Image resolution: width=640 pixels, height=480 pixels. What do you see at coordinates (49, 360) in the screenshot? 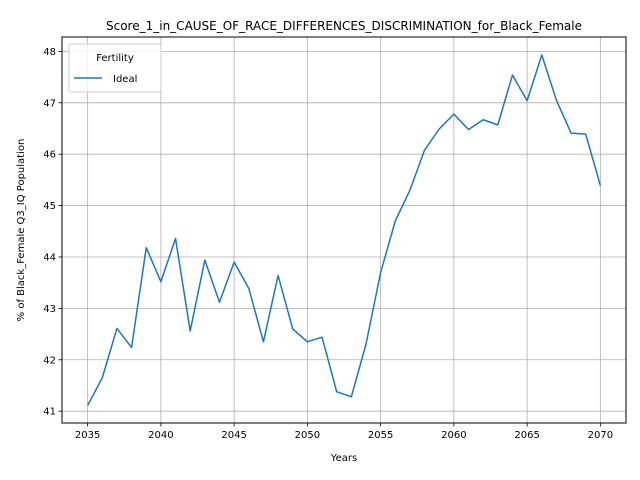
I see `y-tick-label: 42` at bounding box center [49, 360].